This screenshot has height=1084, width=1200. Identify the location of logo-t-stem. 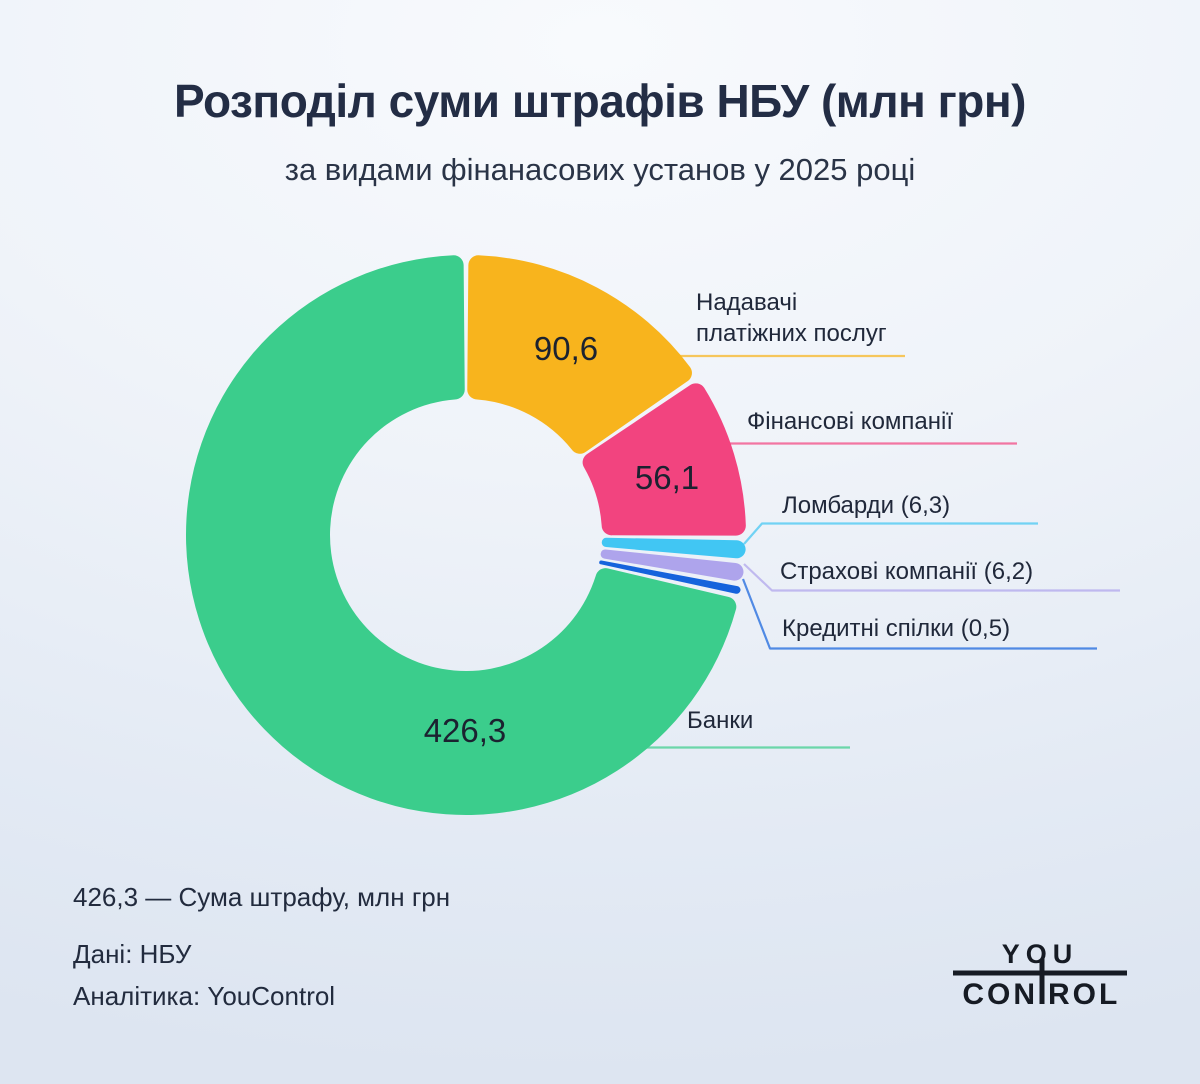
(1042, 981).